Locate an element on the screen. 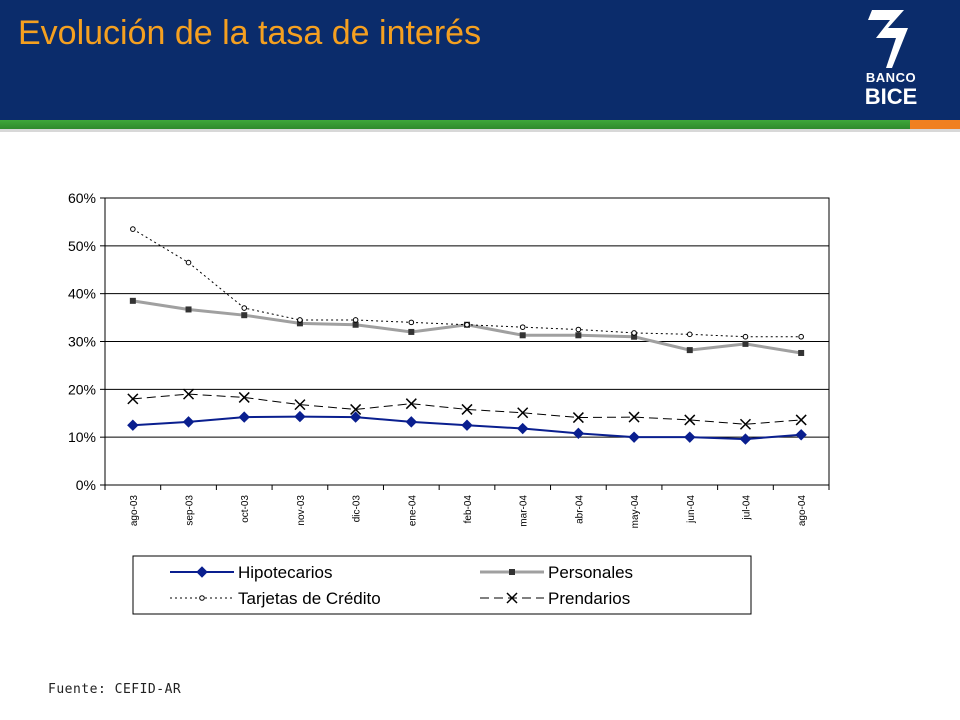  x-tick-label: jul-04 is located at coordinates (746, 508).